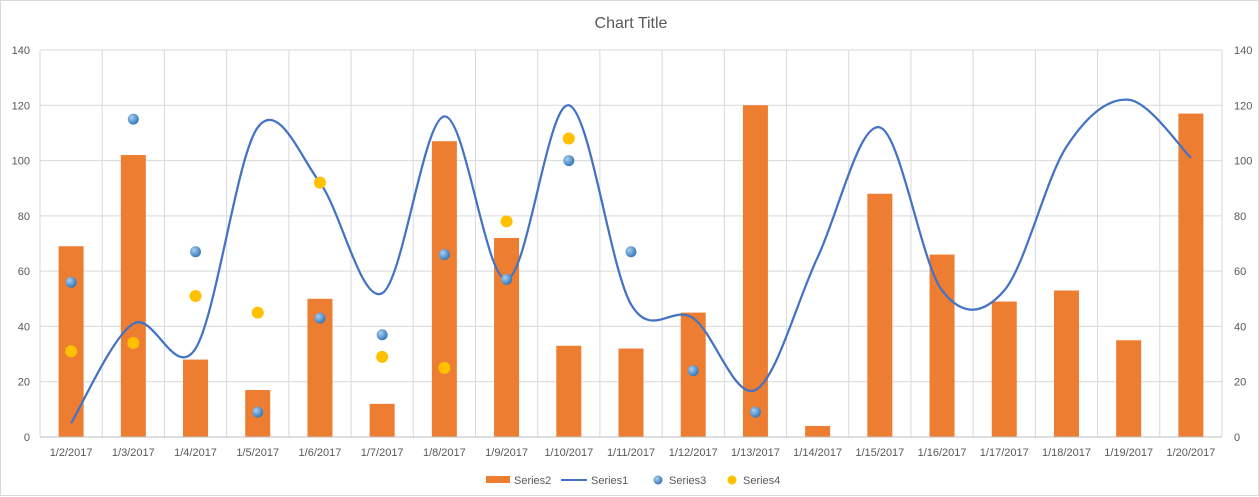 Image resolution: width=1259 pixels, height=497 pixels. What do you see at coordinates (320, 453) in the screenshot?
I see `x-tick-label: 1/6/2017` at bounding box center [320, 453].